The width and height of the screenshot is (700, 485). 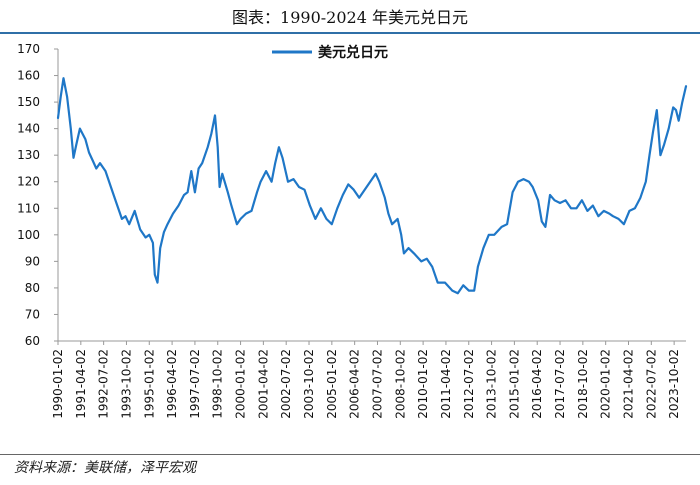 I want to click on y-tick-label: 150, so click(x=28, y=102).